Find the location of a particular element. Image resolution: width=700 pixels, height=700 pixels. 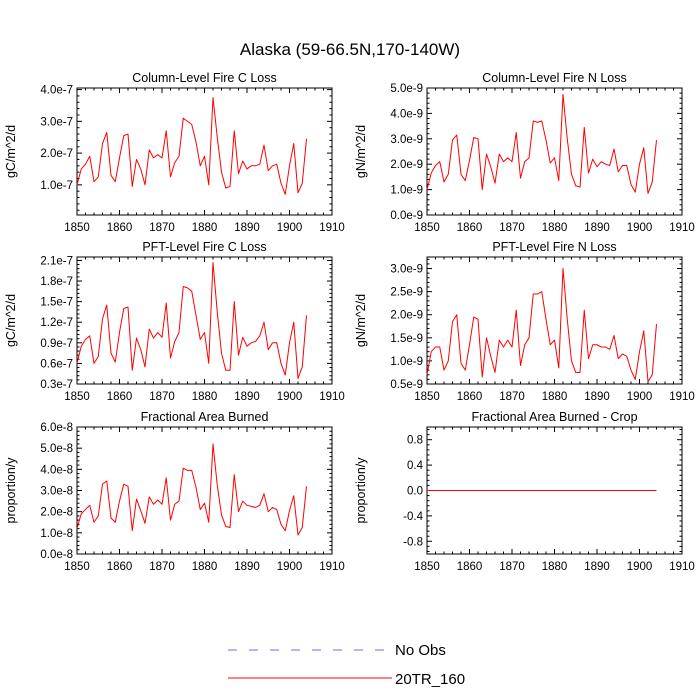

y-tick-label: 5.0e-9 is located at coordinates (406, 89).